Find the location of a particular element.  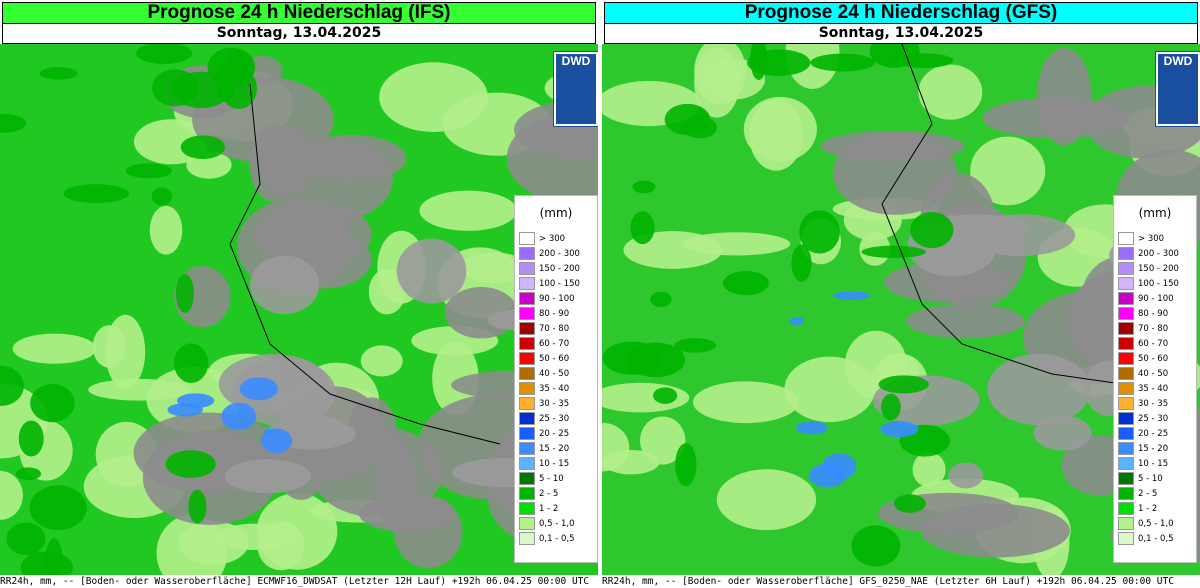

legend-entry: 80 - 90 is located at coordinates (1143, 314).